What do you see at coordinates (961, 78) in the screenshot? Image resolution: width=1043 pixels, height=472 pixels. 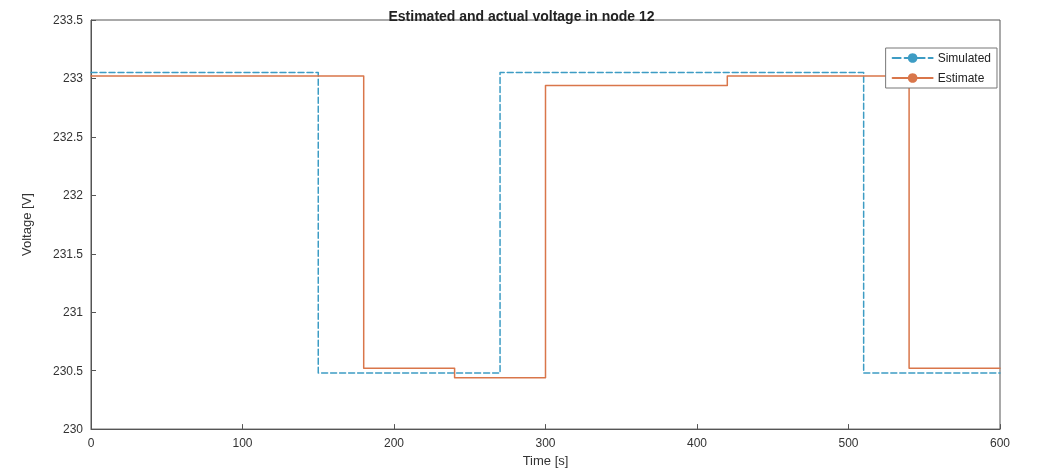 I see `legend-label: Estimate` at bounding box center [961, 78].